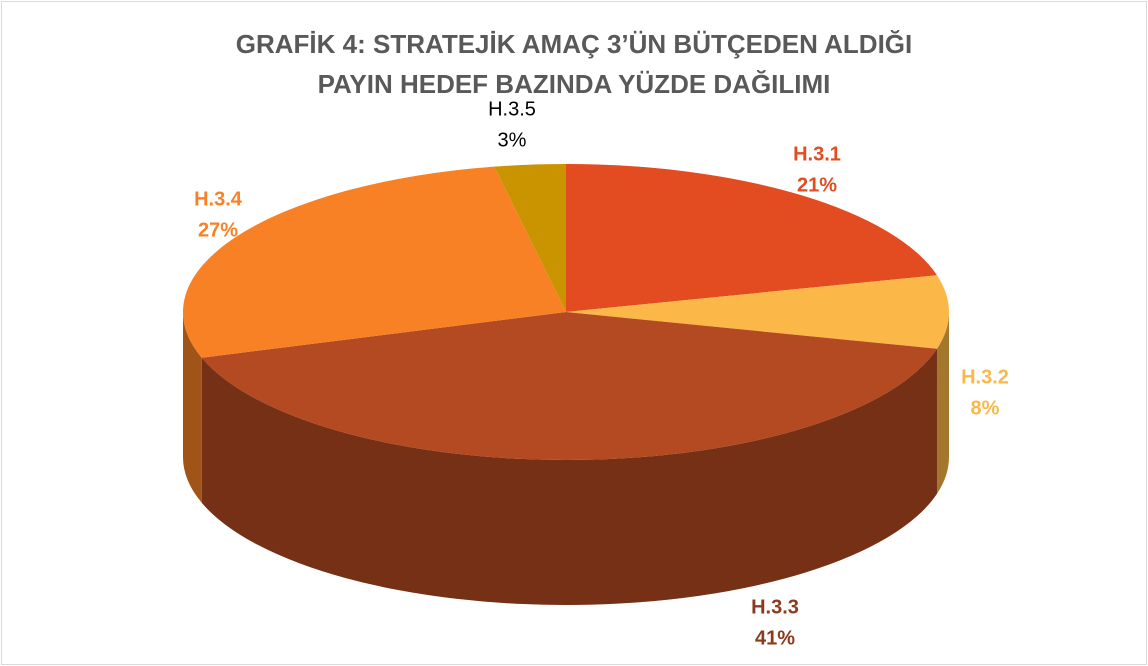 The height and width of the screenshot is (666, 1148). Describe the element at coordinates (985, 377) in the screenshot. I see `data-label-name: H.3.2` at that location.